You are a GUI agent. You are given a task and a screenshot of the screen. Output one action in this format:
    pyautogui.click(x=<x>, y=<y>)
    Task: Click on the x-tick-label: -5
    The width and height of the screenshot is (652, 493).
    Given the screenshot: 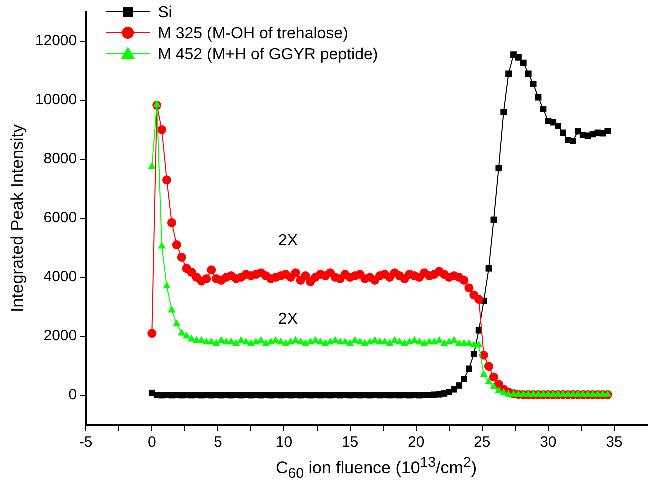 What is the action you would take?
    pyautogui.click(x=86, y=443)
    